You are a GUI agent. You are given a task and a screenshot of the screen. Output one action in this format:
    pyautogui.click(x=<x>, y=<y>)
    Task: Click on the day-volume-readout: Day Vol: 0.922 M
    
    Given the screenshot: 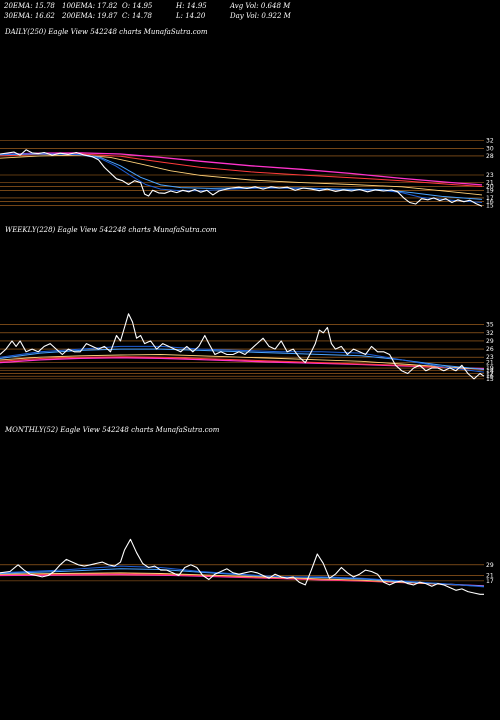 What is the action you would take?
    pyautogui.click(x=260, y=16)
    